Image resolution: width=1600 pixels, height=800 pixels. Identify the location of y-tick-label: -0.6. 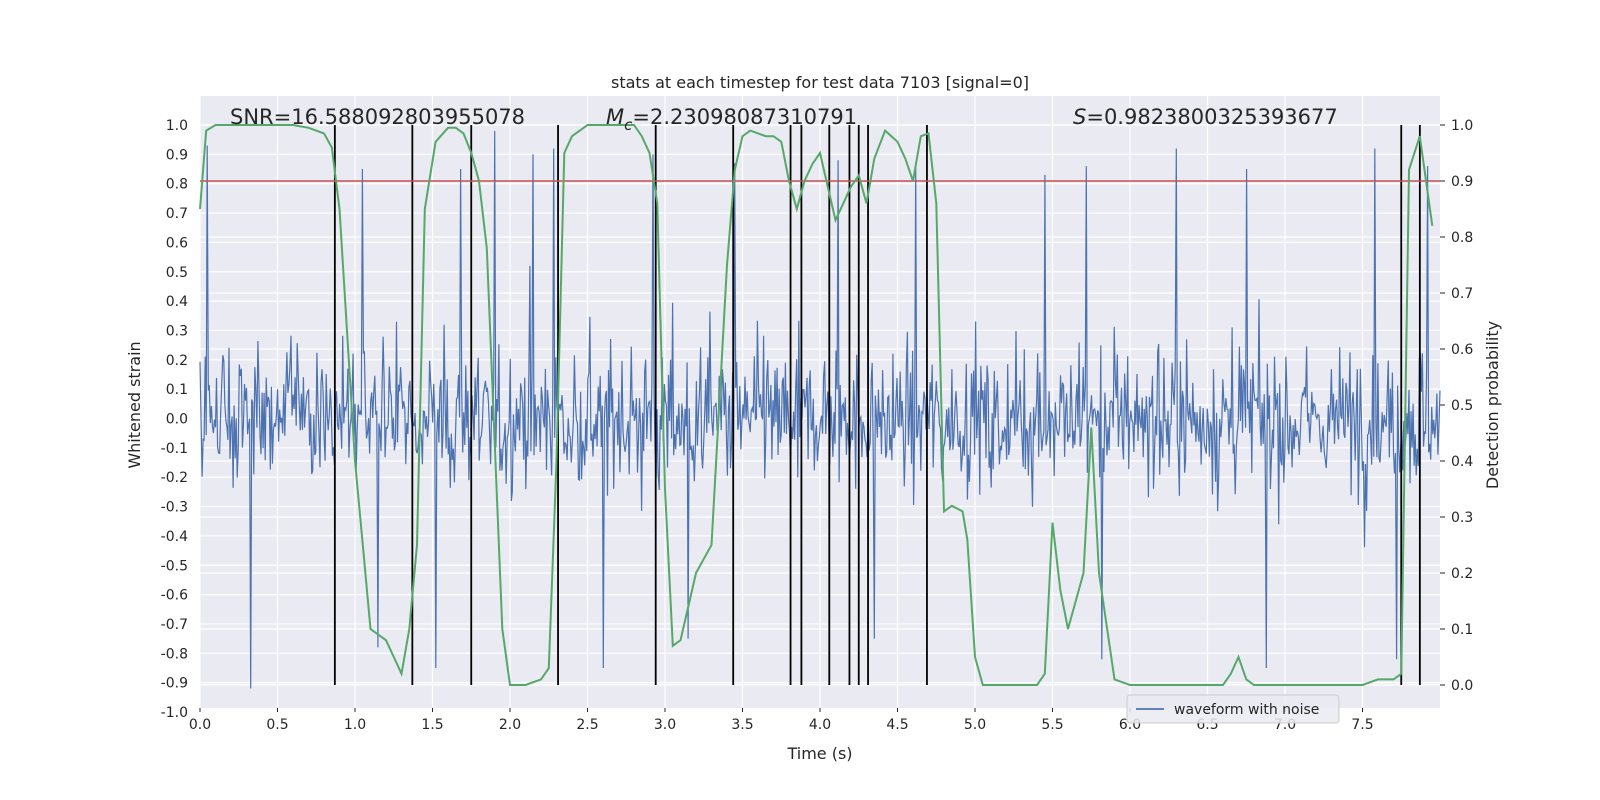
(174, 596).